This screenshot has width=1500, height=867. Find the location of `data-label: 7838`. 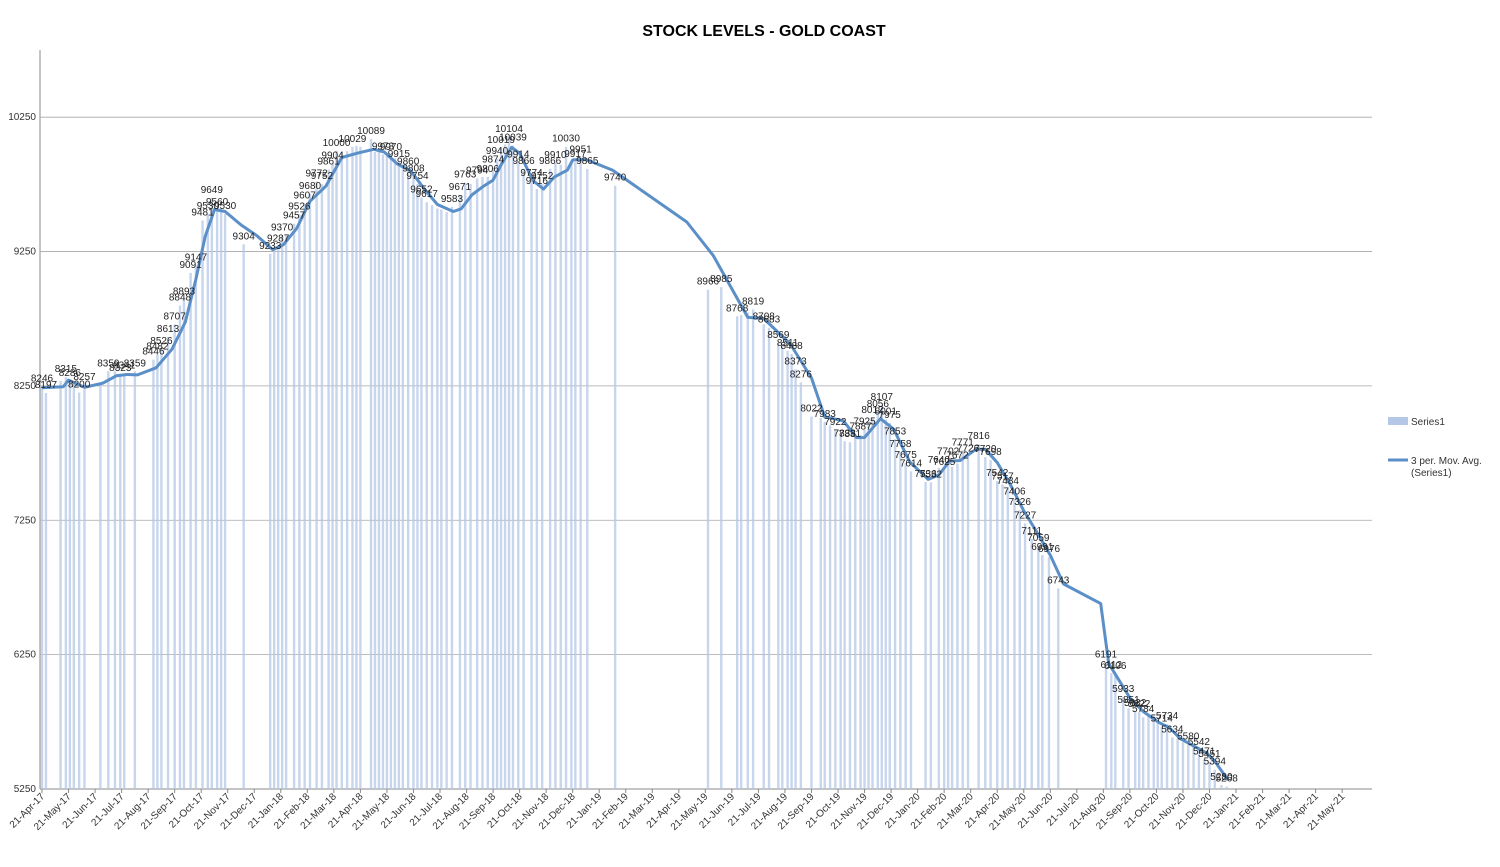

data-label: 7838 is located at coordinates (845, 433).